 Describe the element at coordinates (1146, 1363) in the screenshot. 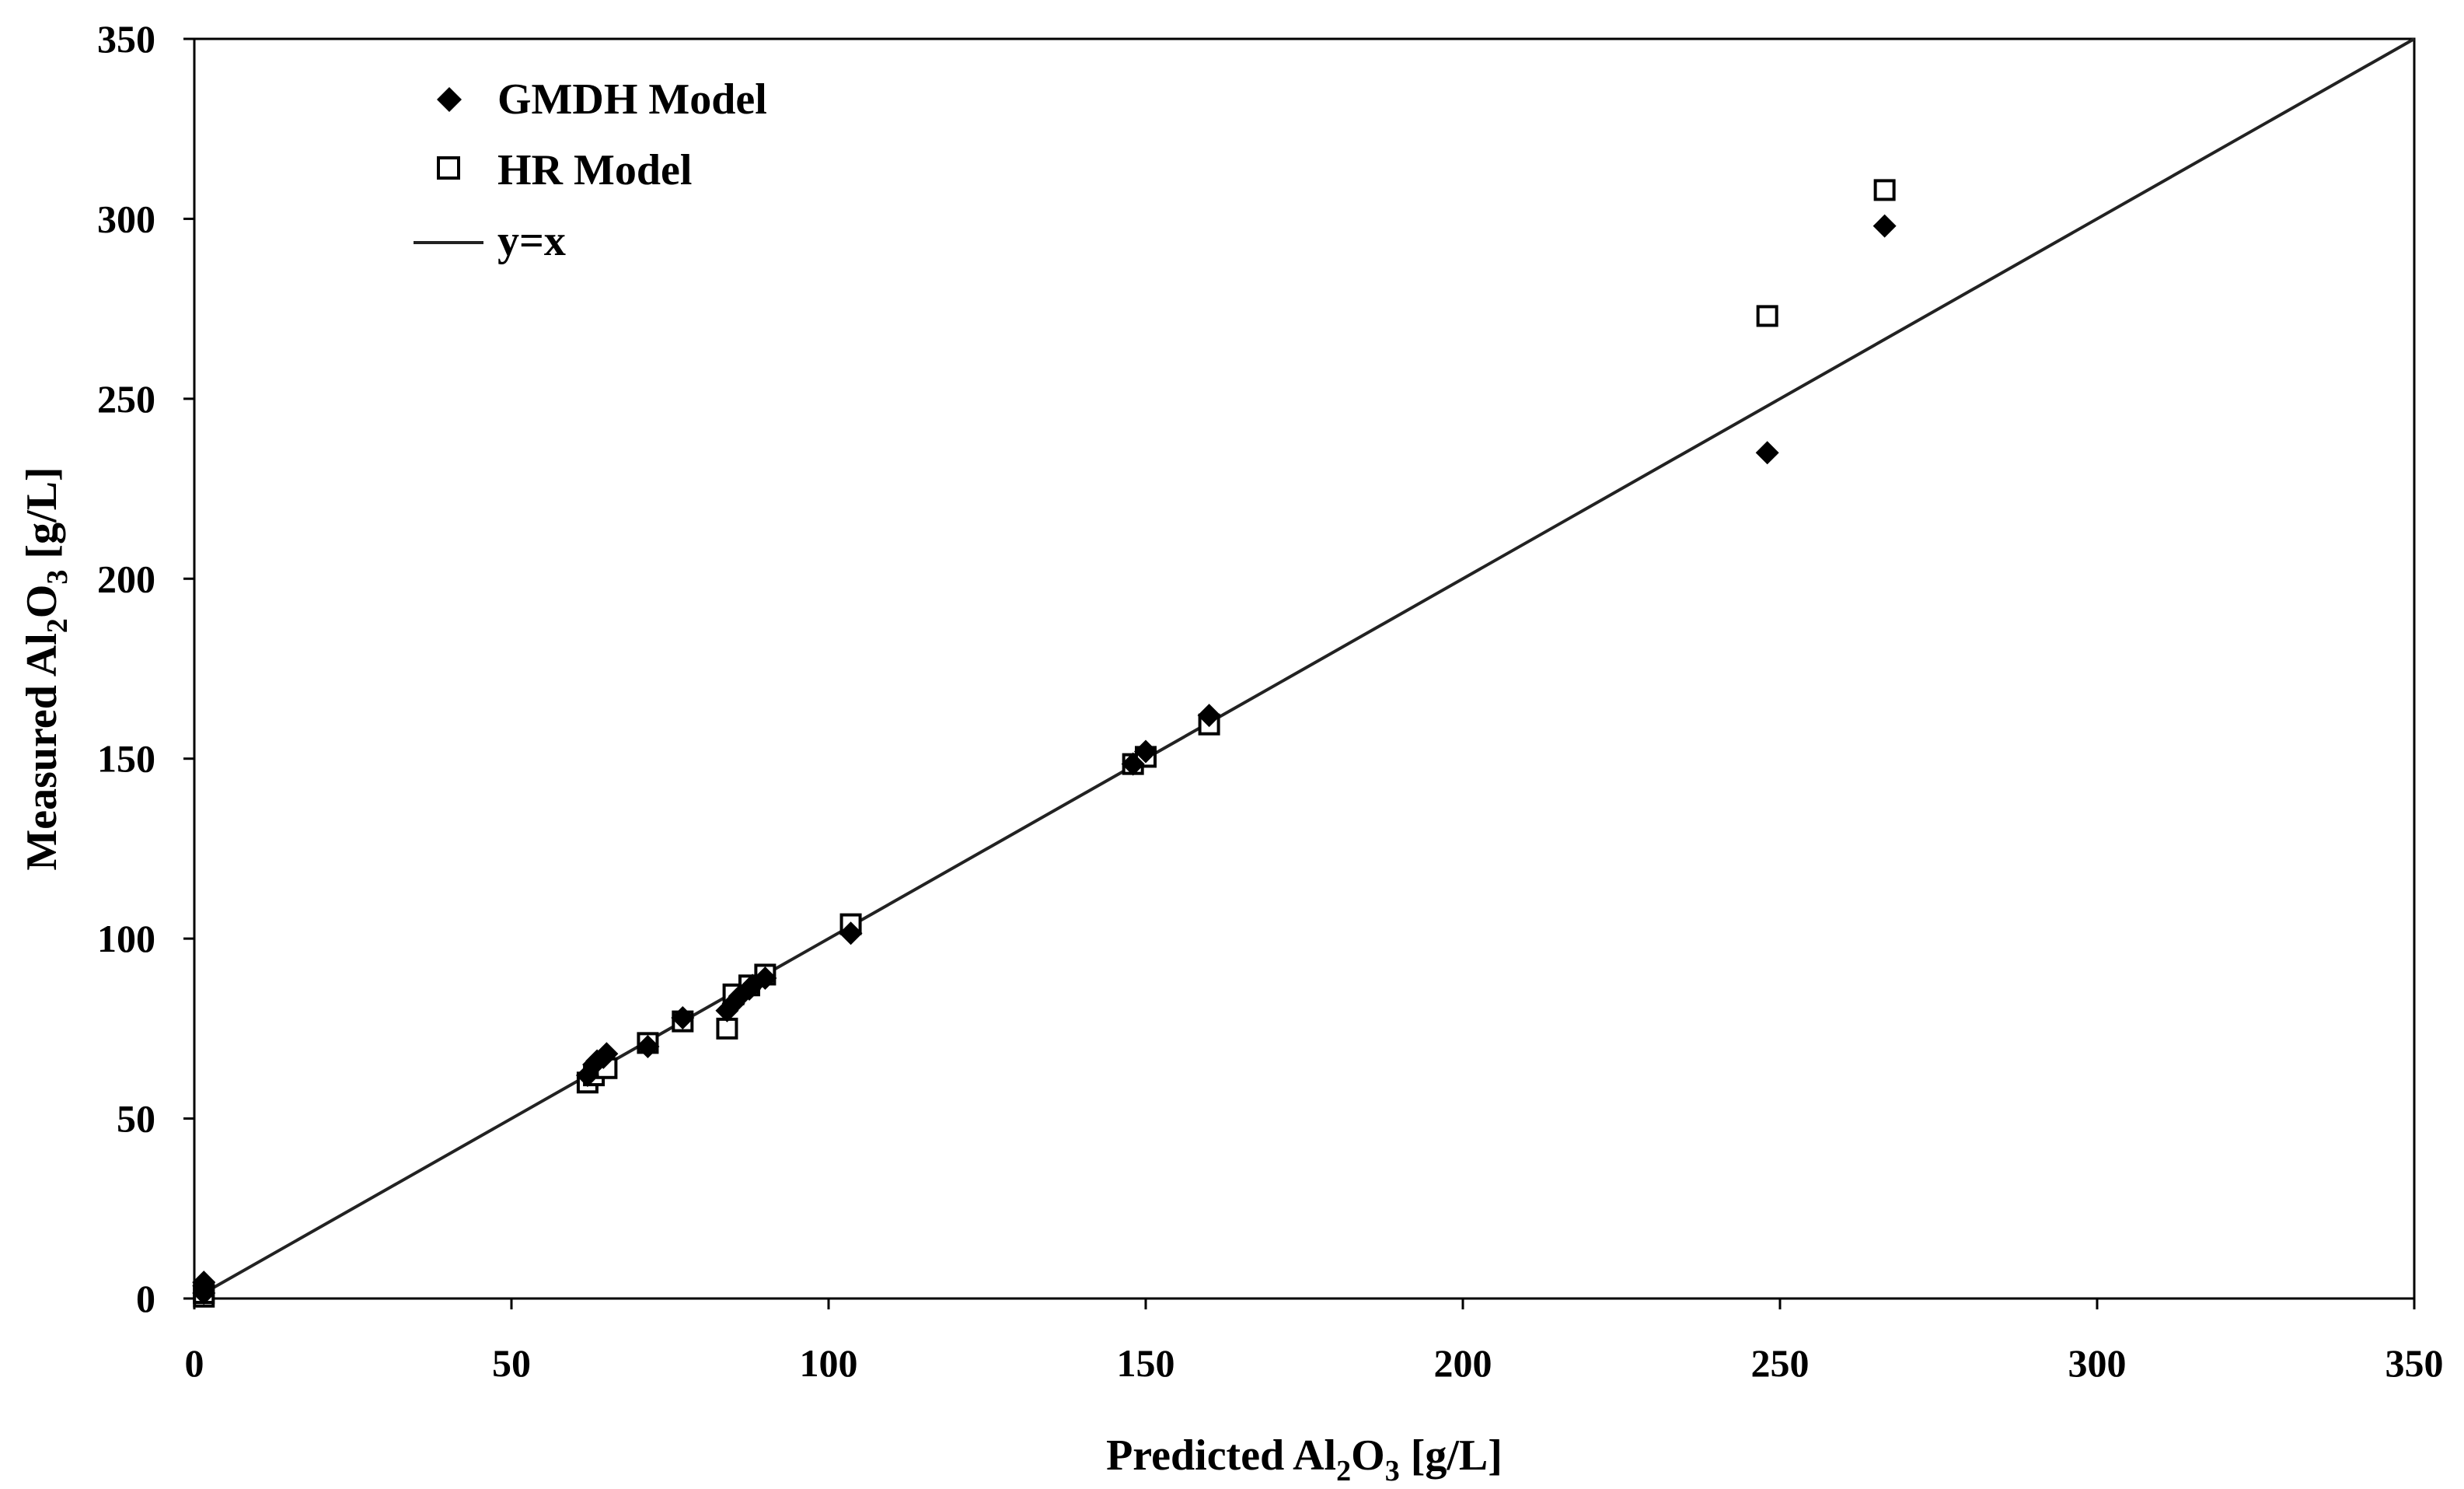

I see `x-tick-label: 150` at that location.